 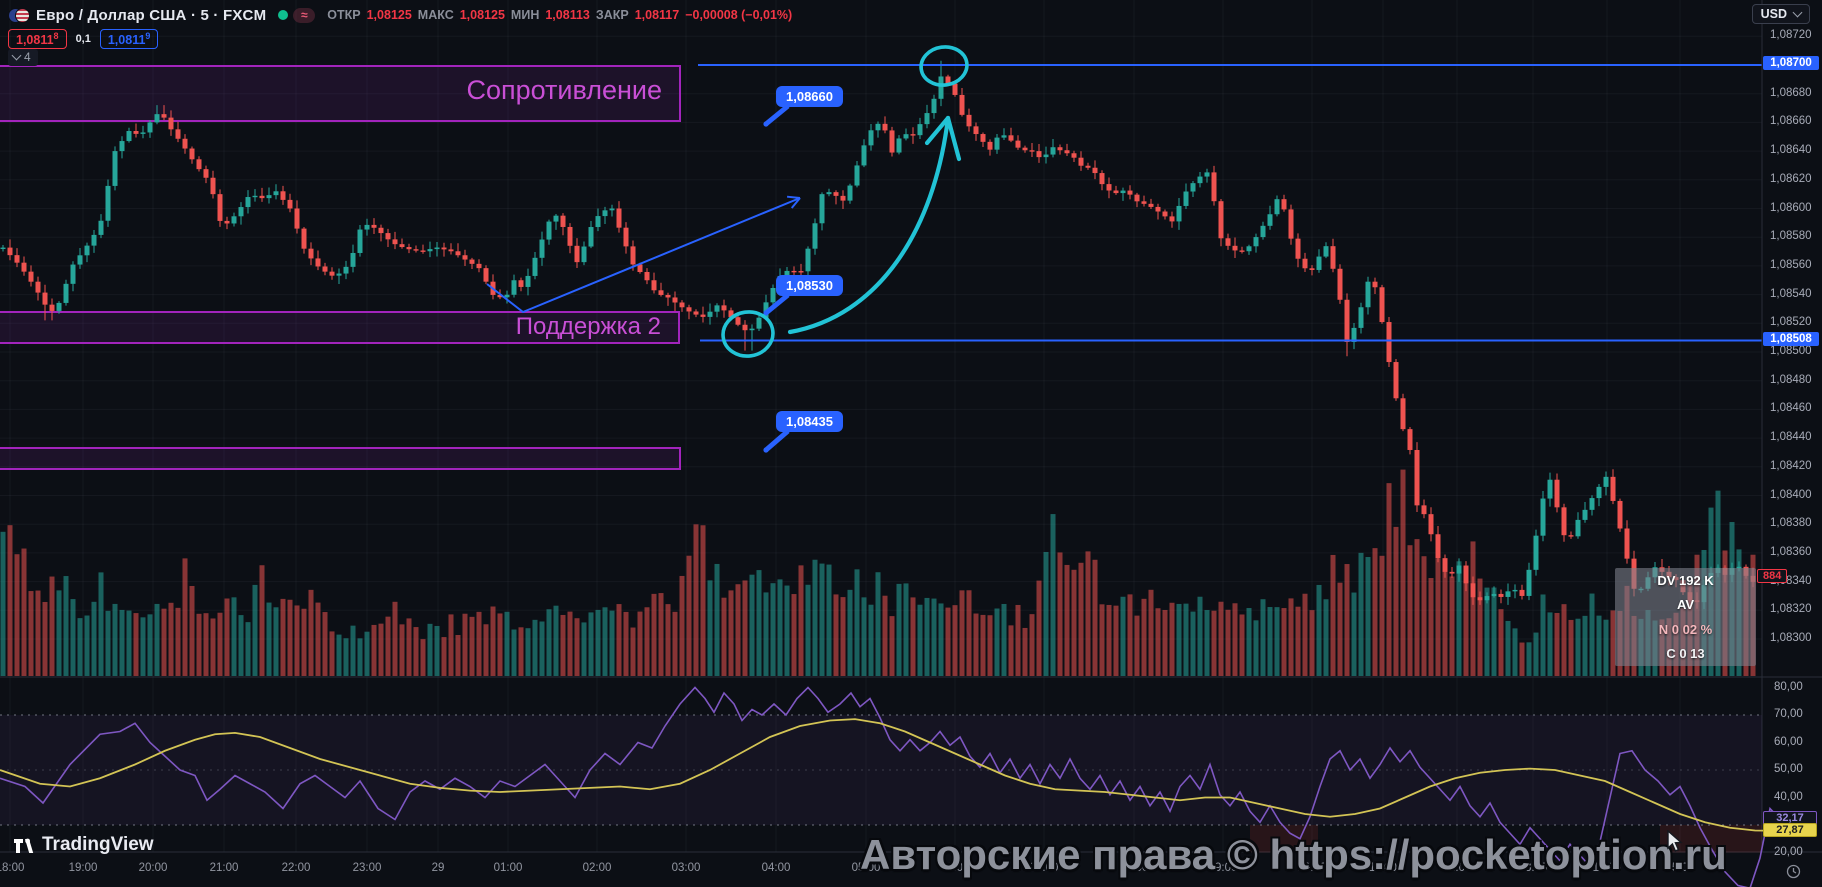 What do you see at coordinates (1791, 322) in the screenshot?
I see `price-tick-label: 1,08520` at bounding box center [1791, 322].